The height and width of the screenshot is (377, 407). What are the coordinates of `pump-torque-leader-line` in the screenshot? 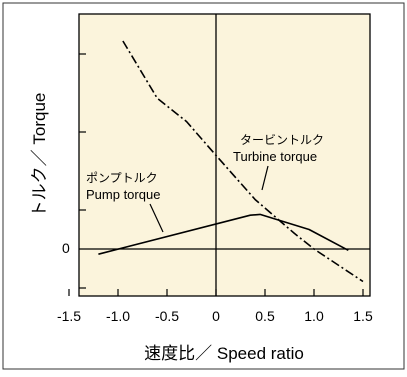 It's located at (156, 218).